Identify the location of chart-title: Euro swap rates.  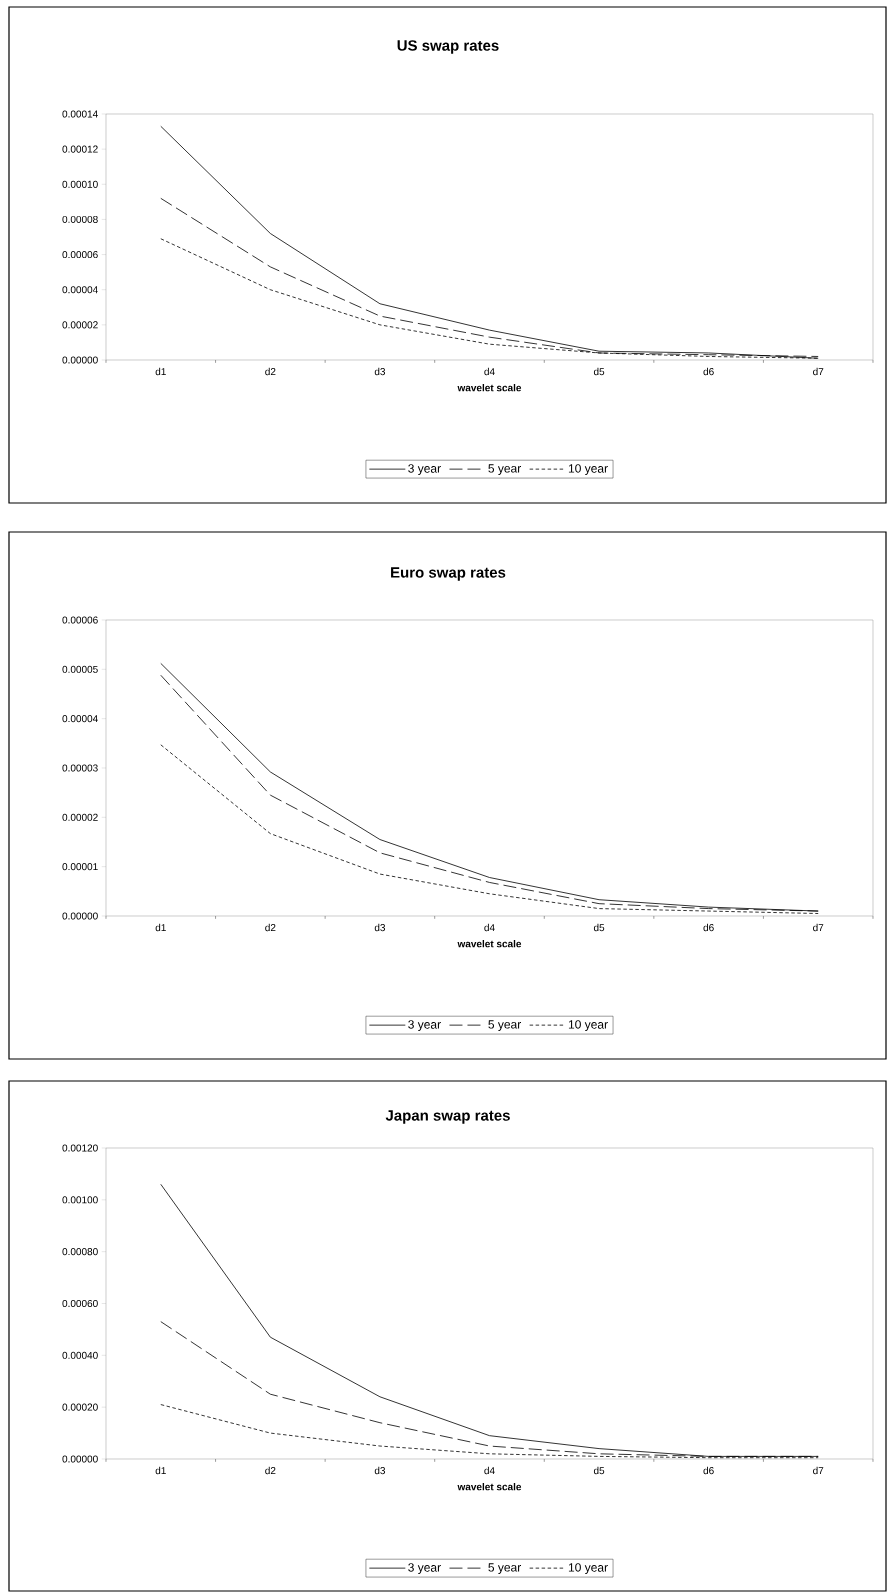
(448, 574).